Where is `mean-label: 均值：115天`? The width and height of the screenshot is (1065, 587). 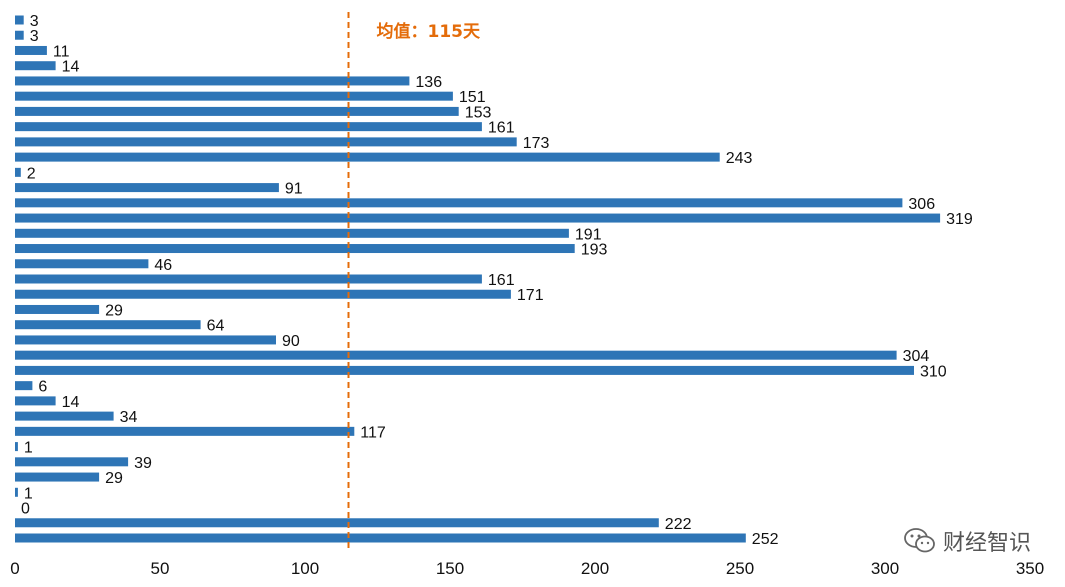 mean-label: 均值：115天 is located at coordinates (429, 31).